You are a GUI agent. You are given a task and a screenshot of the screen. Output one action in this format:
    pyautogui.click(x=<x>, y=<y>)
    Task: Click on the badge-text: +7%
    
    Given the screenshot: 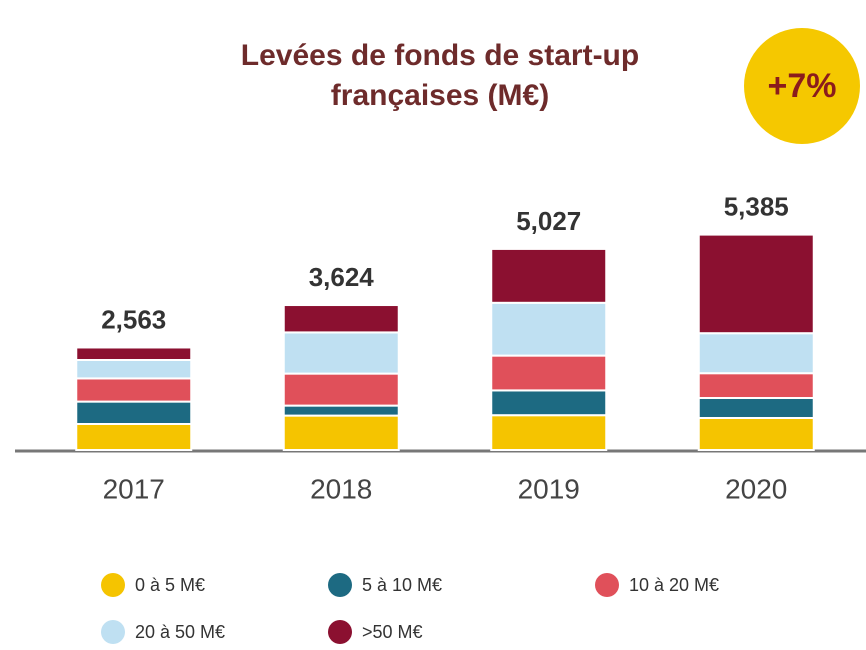 What is the action you would take?
    pyautogui.click(x=802, y=86)
    